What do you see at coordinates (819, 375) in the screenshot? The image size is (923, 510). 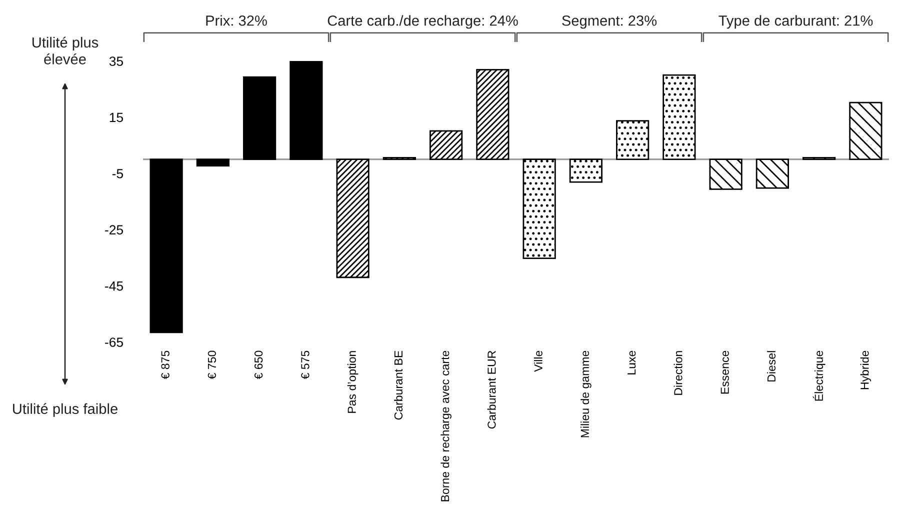 I see `x-tick-label: Électrique` at bounding box center [819, 375].